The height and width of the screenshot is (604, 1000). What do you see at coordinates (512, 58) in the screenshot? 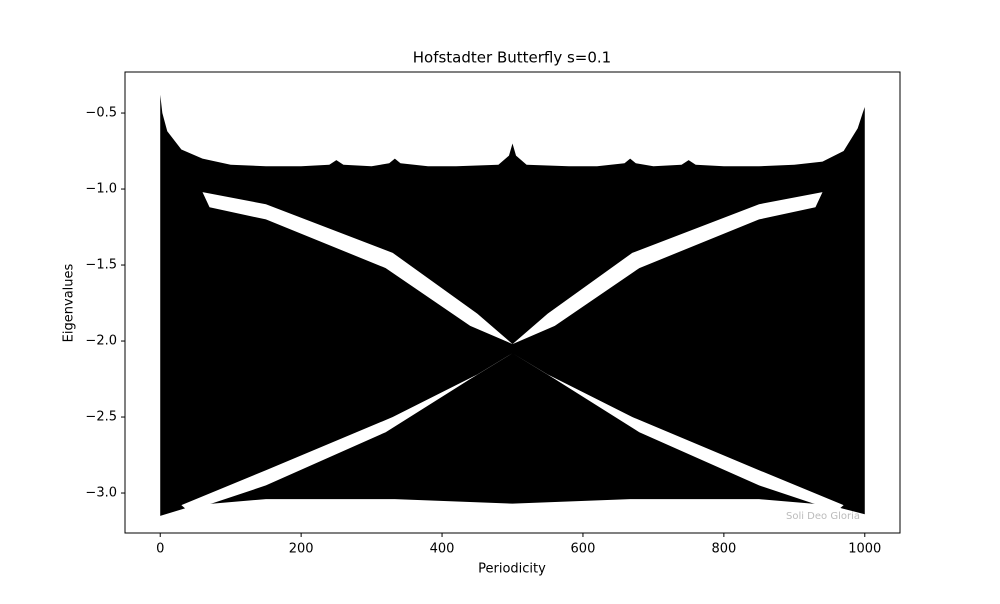
I see `chart-title: Hofstadter Butterfly s=0.1` at bounding box center [512, 58].